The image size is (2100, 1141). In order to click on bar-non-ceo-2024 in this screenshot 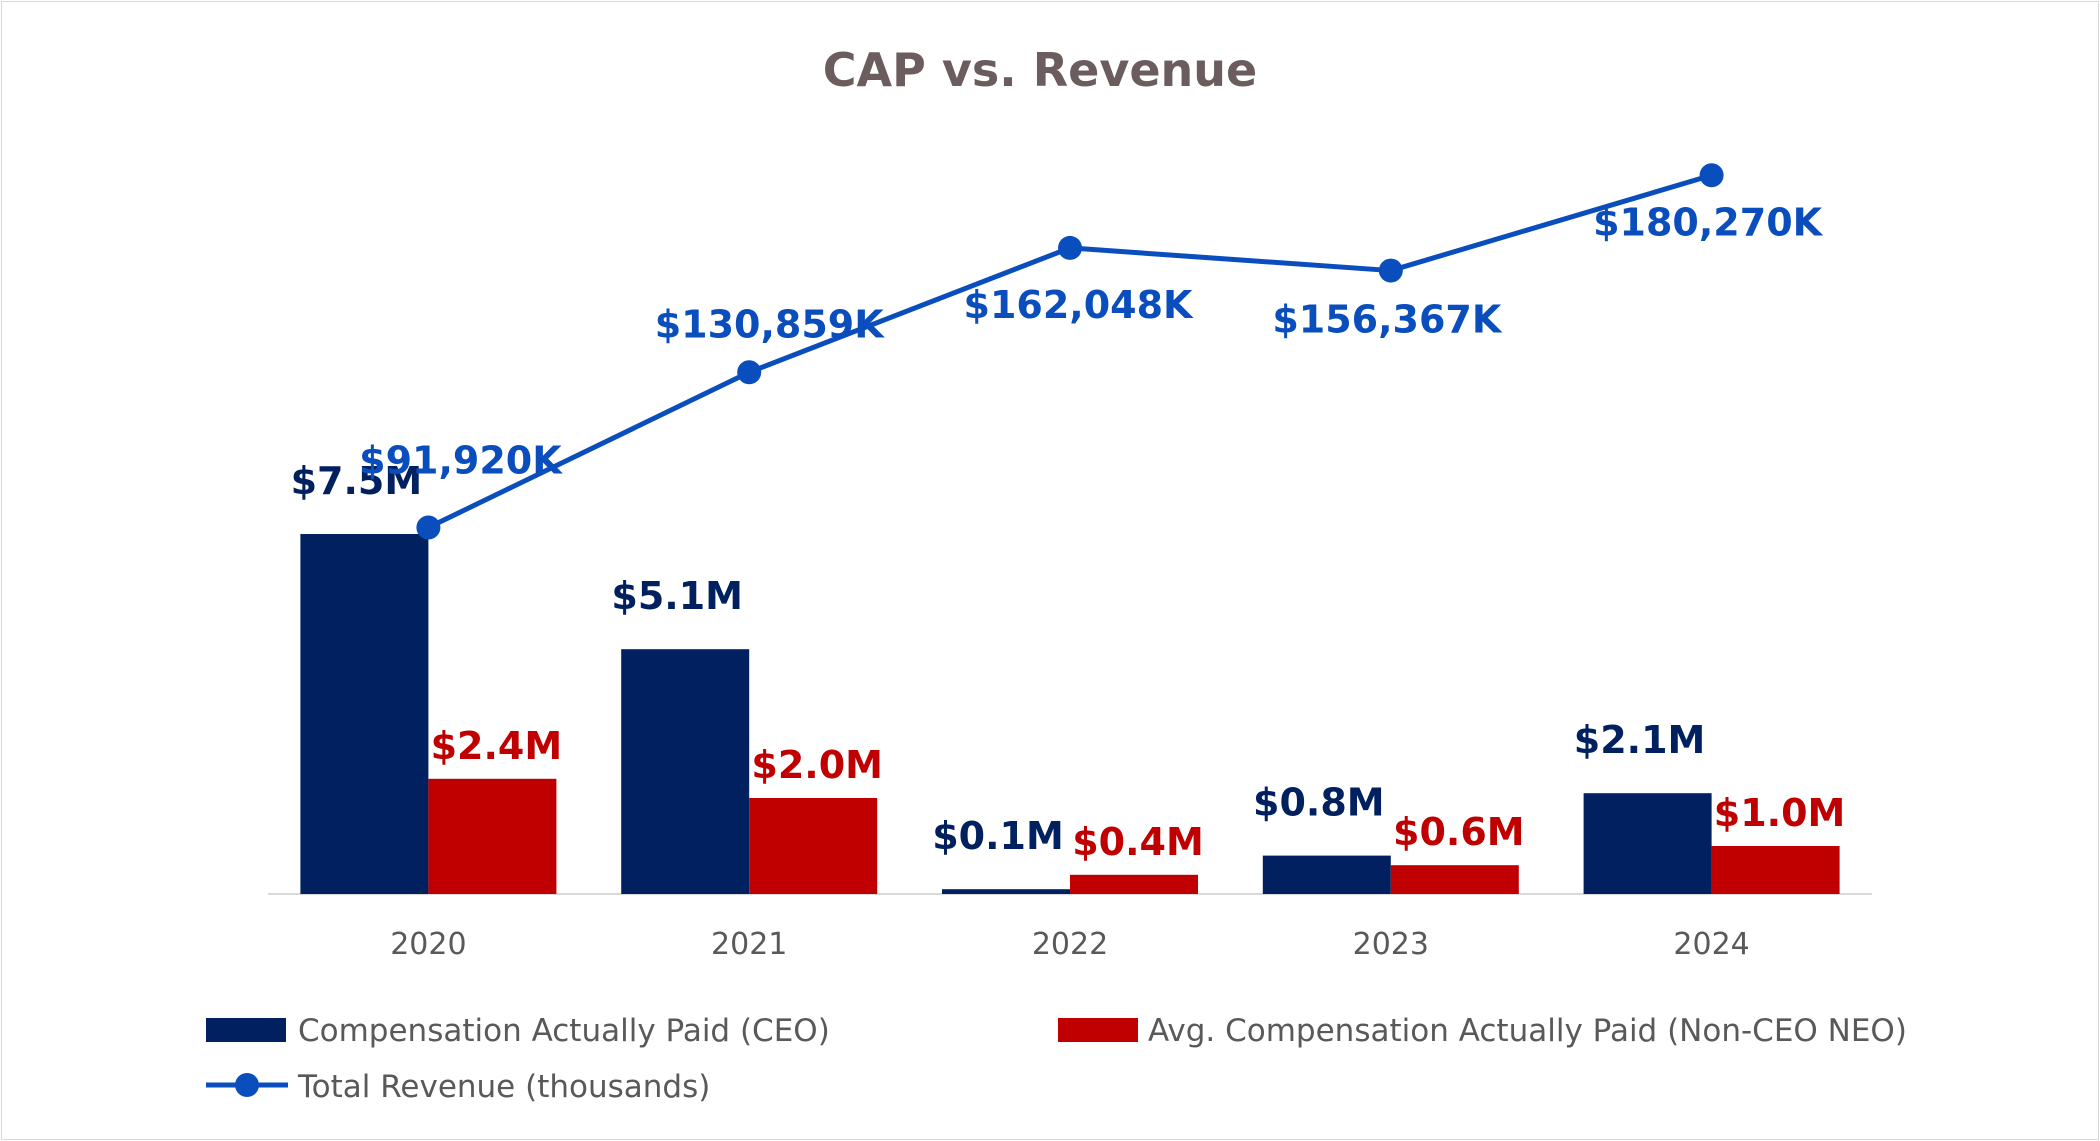, I will do `click(1775, 870)`.